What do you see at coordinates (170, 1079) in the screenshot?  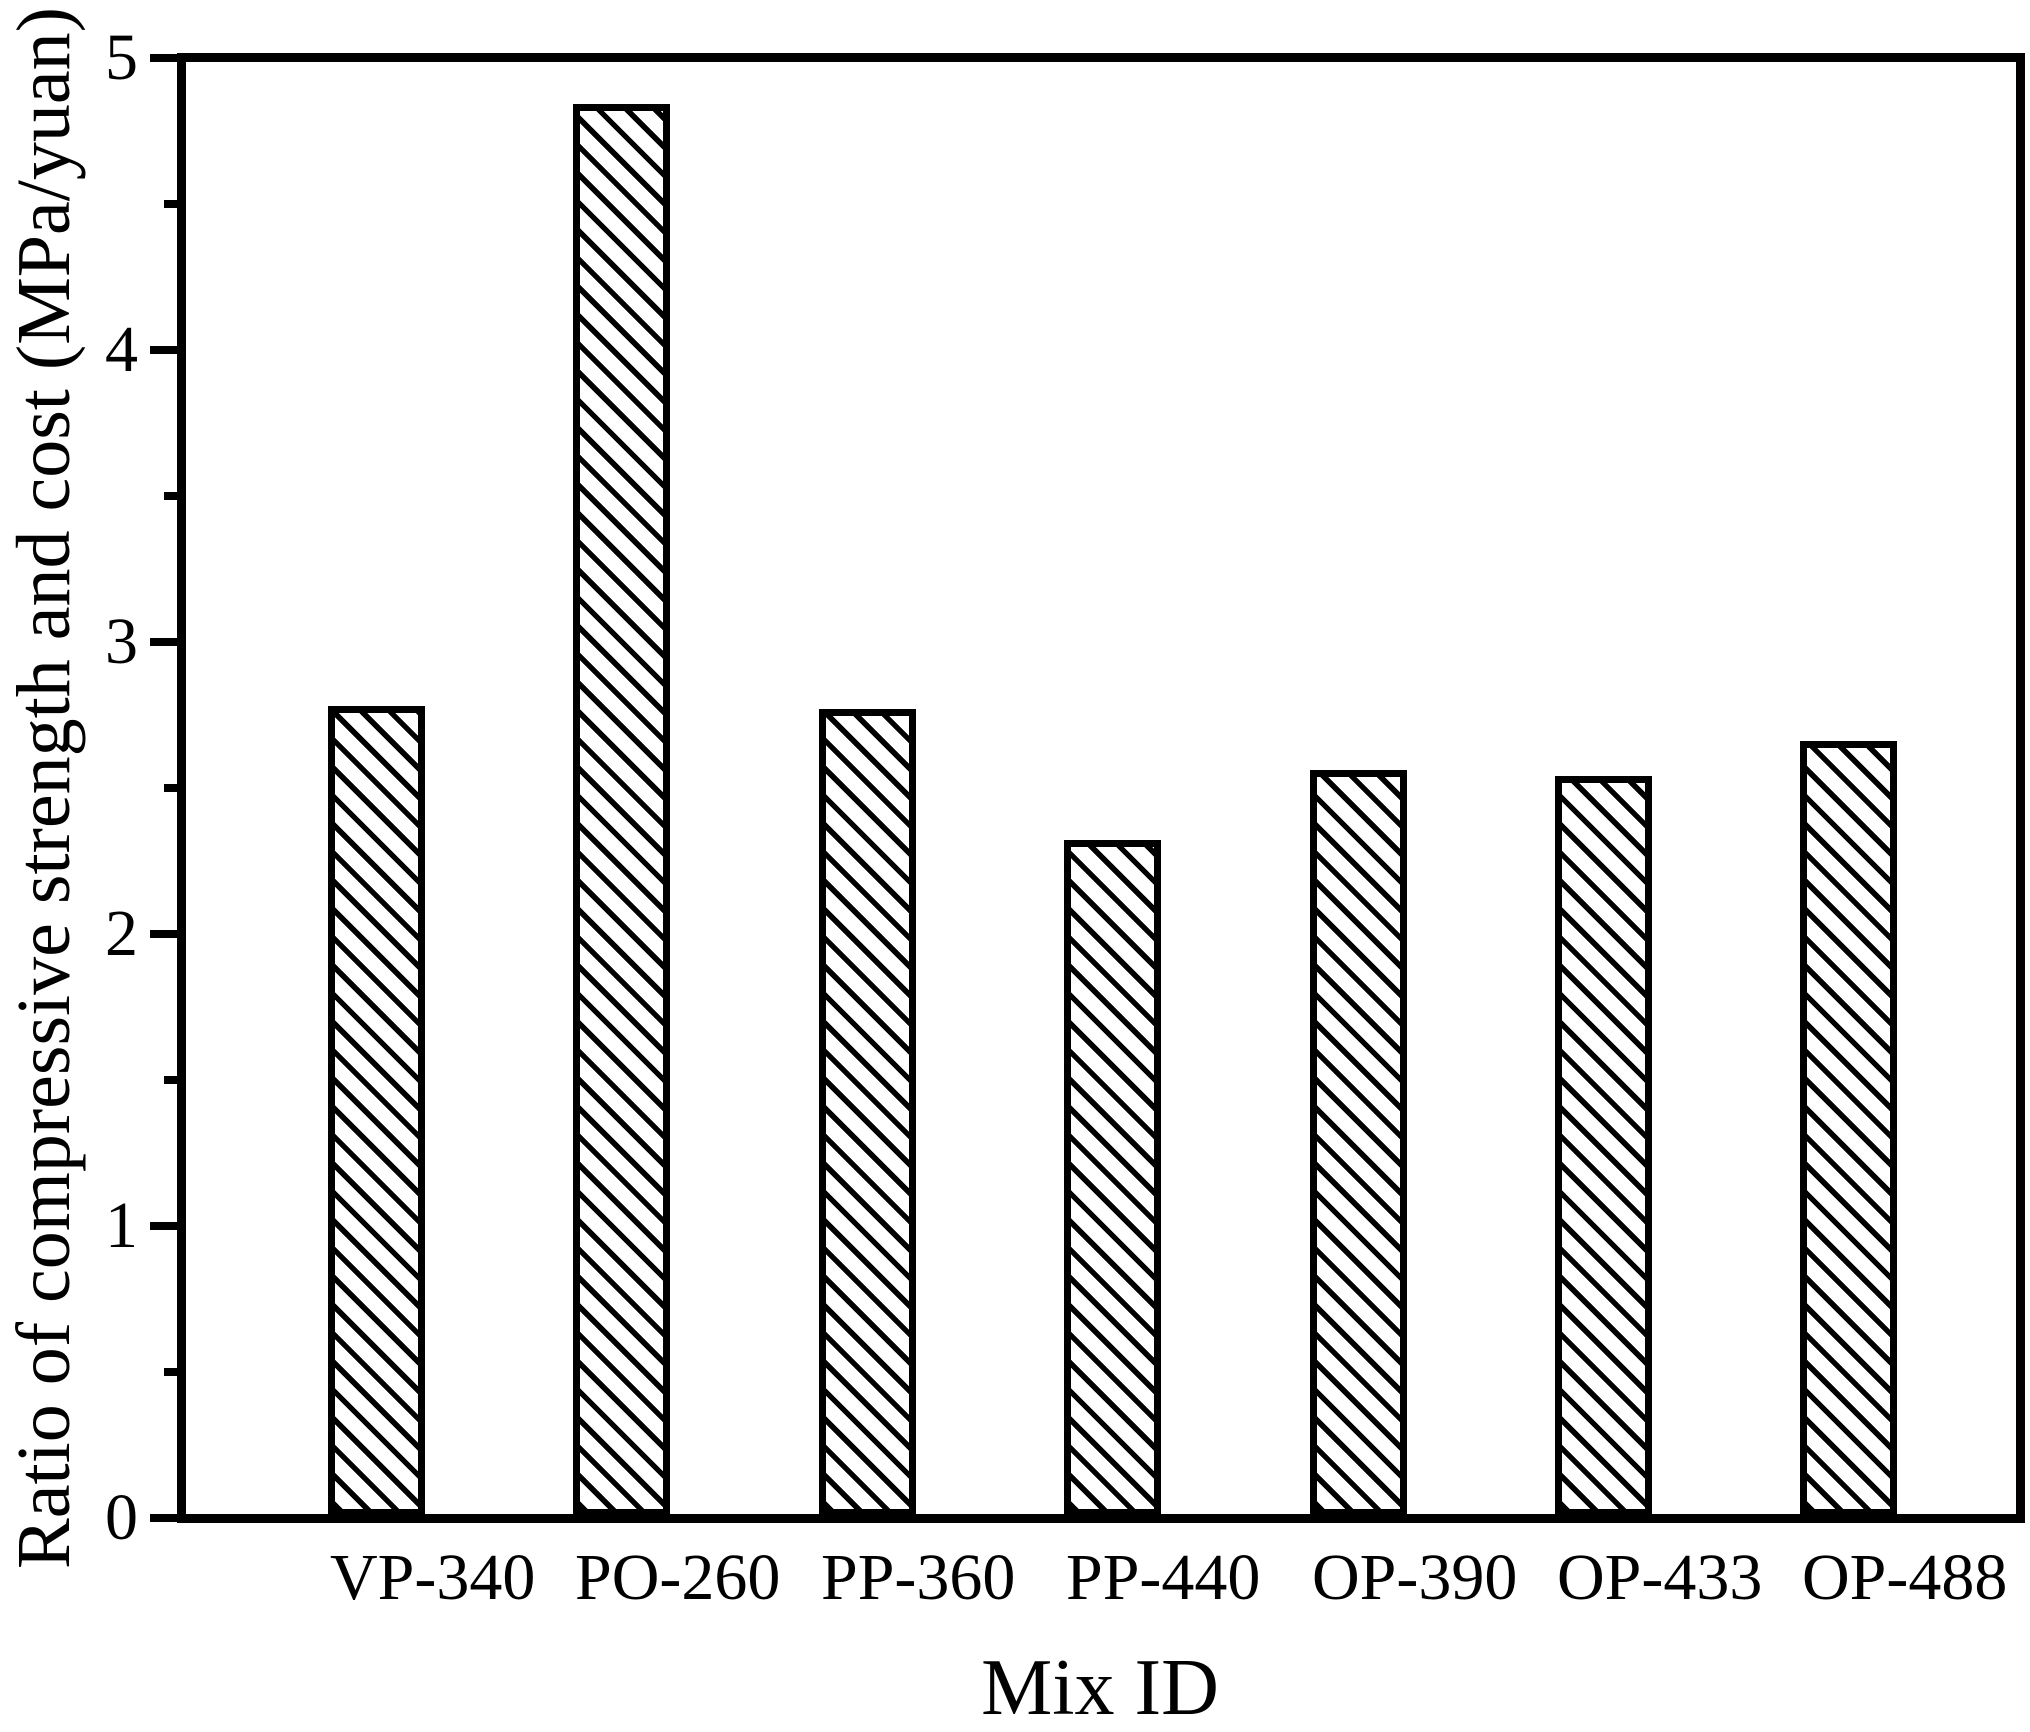 I see `y-minor-tick-1.5` at bounding box center [170, 1079].